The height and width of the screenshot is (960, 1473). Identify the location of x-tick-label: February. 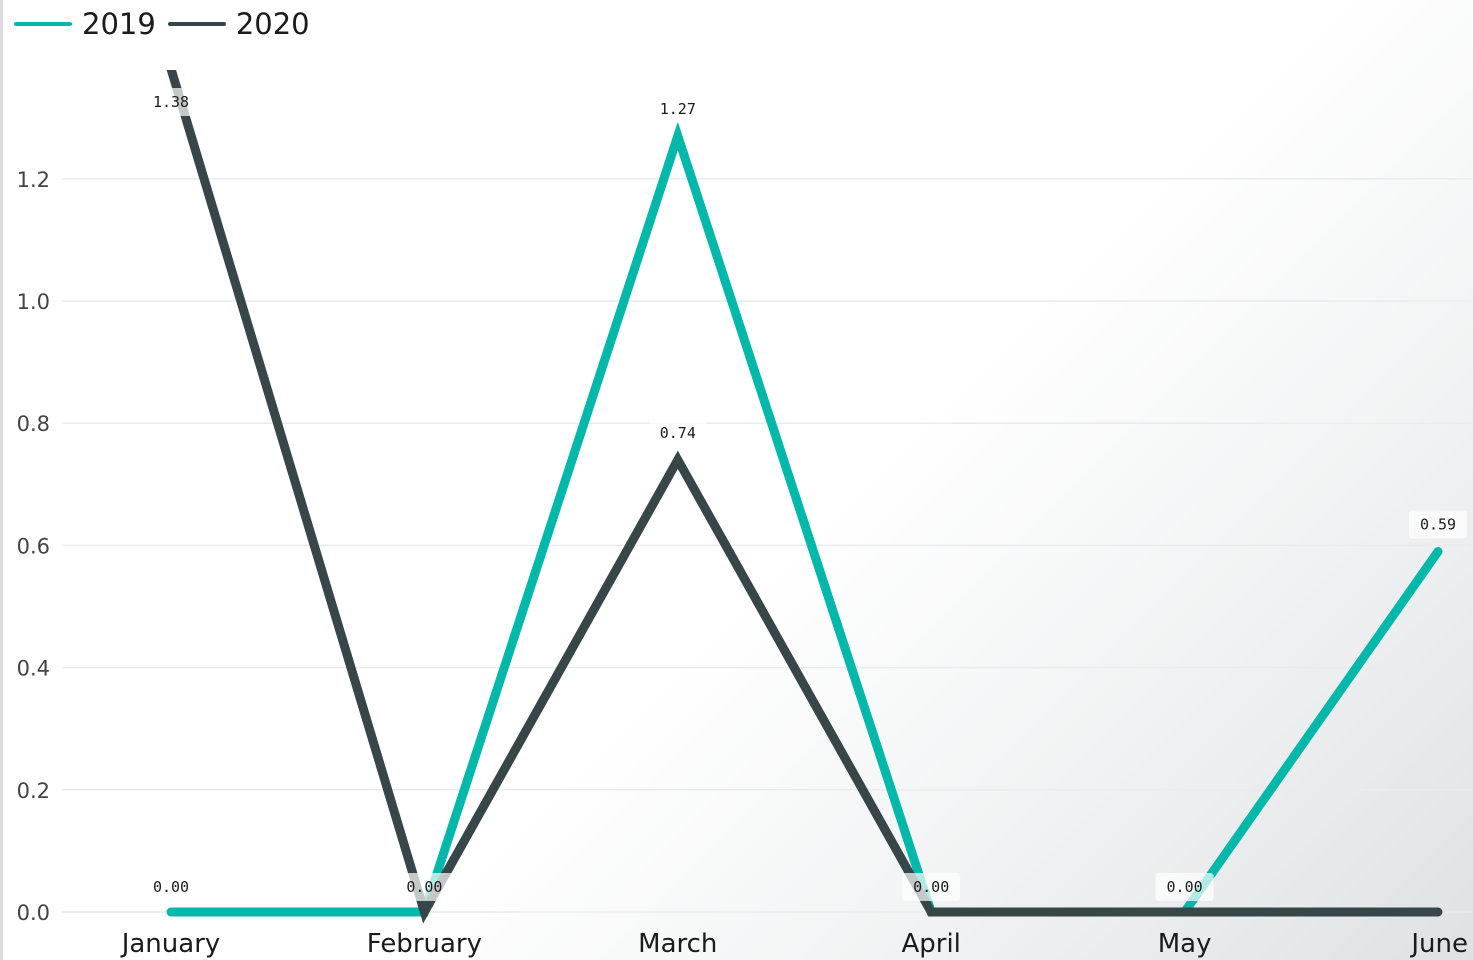
(424, 944).